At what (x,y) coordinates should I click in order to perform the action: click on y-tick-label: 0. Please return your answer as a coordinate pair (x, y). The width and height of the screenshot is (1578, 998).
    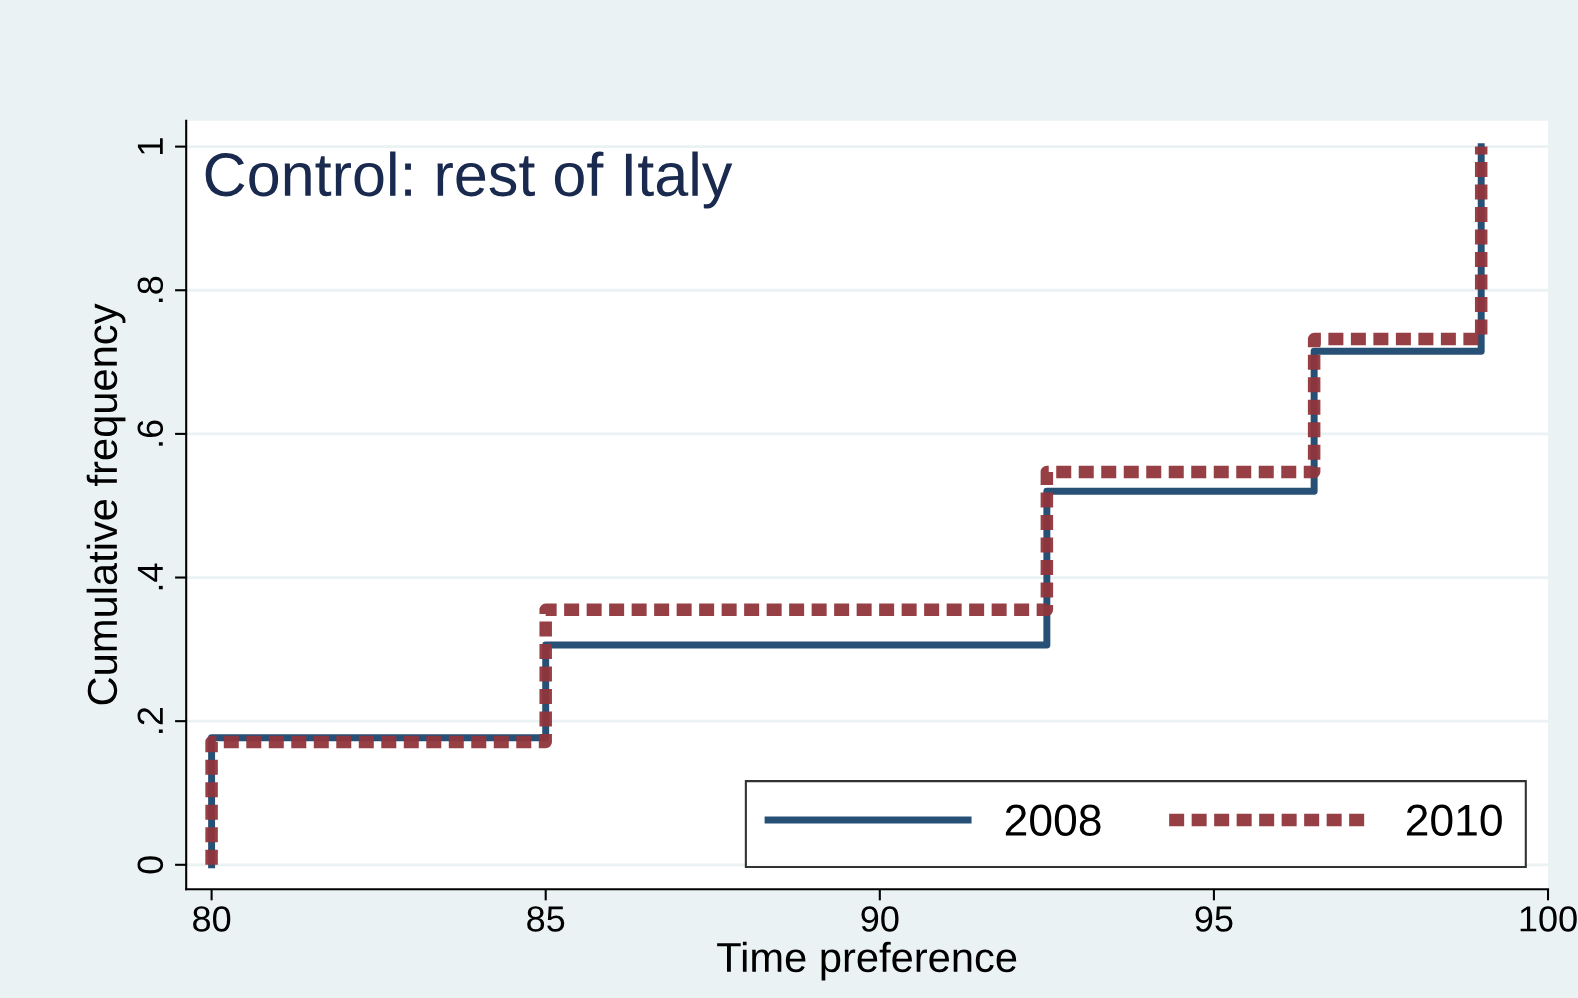
    Looking at the image, I should click on (150, 865).